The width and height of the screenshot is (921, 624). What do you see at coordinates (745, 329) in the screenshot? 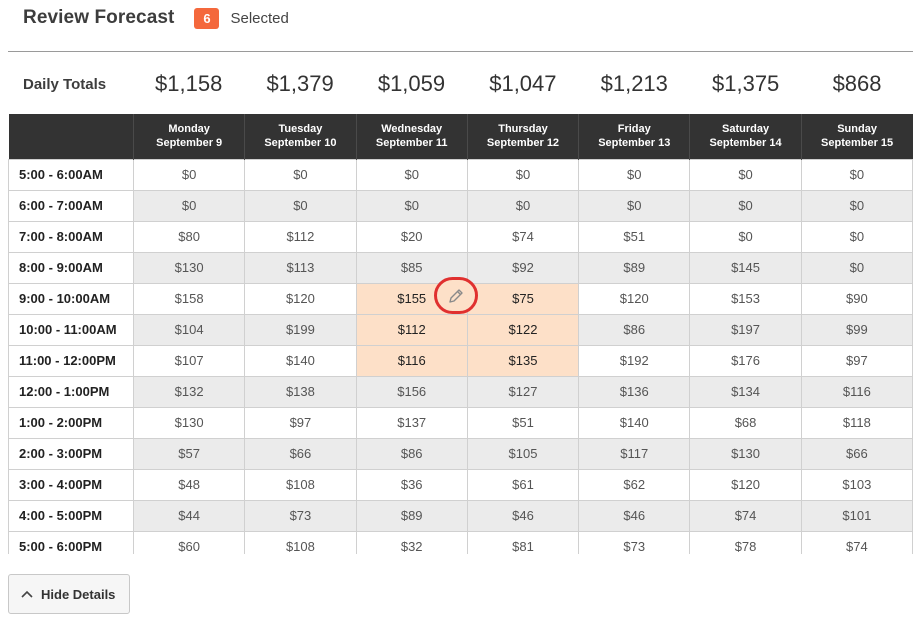
I see `forecast-cell: $197` at bounding box center [745, 329].